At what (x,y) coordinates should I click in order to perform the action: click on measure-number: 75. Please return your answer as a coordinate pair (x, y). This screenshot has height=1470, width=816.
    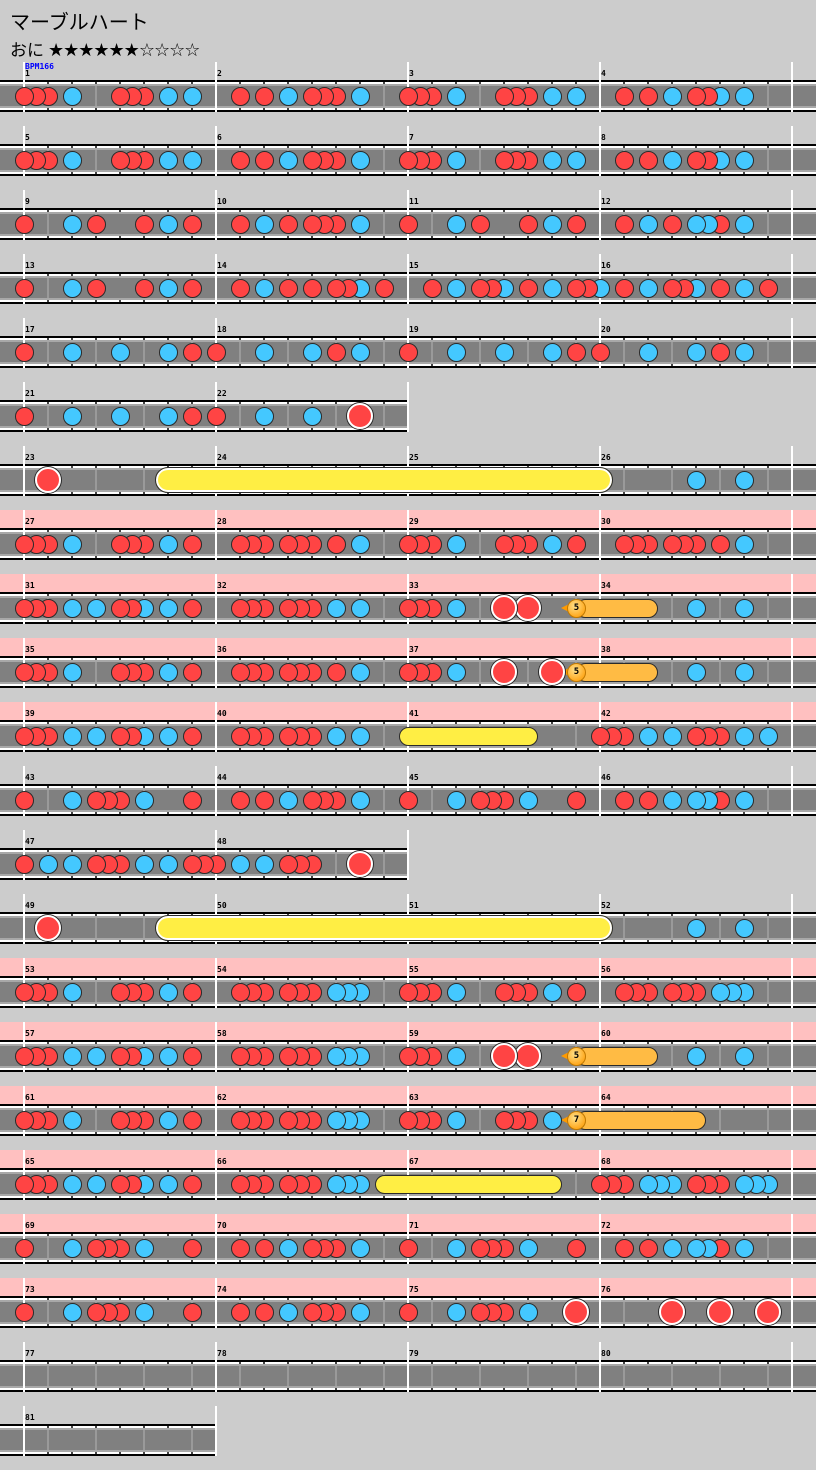
    Looking at the image, I should click on (414, 1289).